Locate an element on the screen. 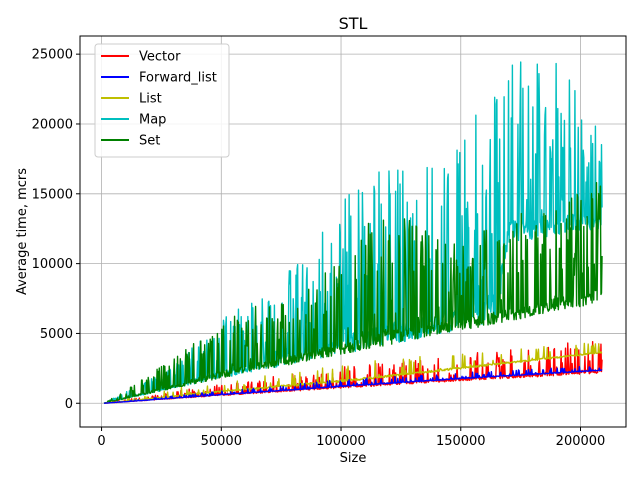 The height and width of the screenshot is (480, 640). legend-label-vector: Vector is located at coordinates (160, 57).